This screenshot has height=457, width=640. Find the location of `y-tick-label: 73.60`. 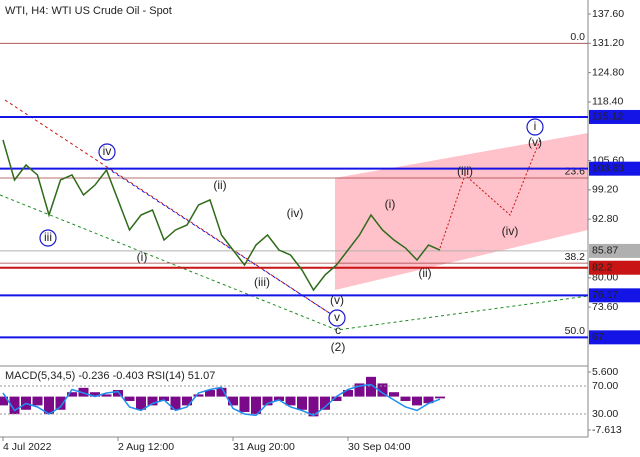

y-tick-label: 73.60 is located at coordinates (605, 307).